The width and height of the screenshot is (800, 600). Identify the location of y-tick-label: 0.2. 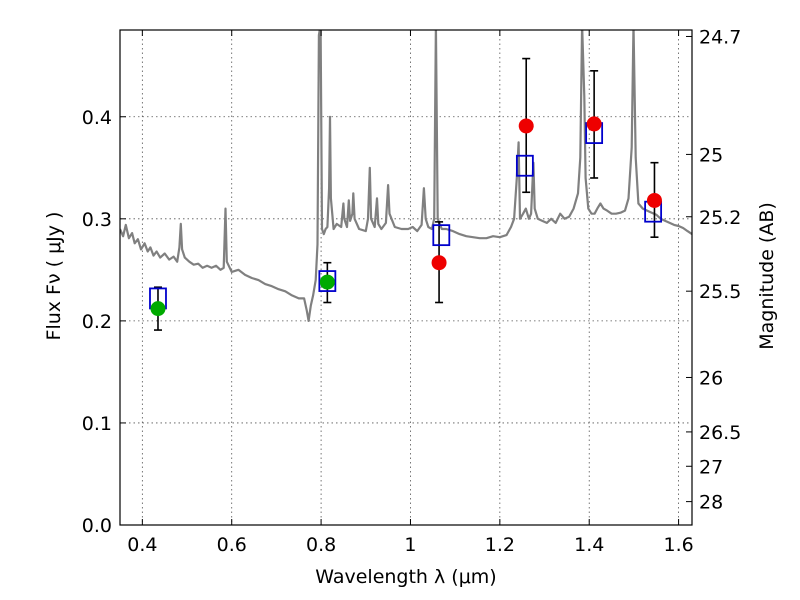
(97, 322).